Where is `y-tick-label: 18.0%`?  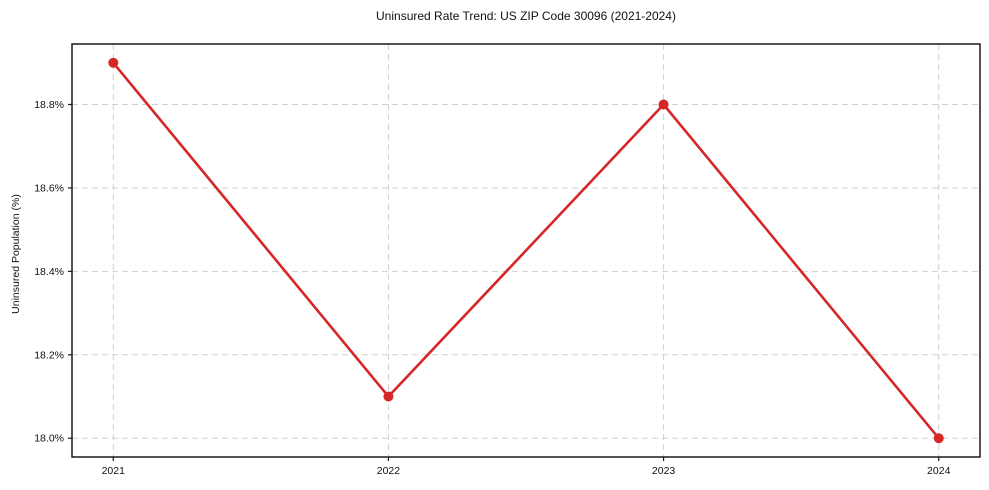
y-tick-label: 18.0% is located at coordinates (49, 439).